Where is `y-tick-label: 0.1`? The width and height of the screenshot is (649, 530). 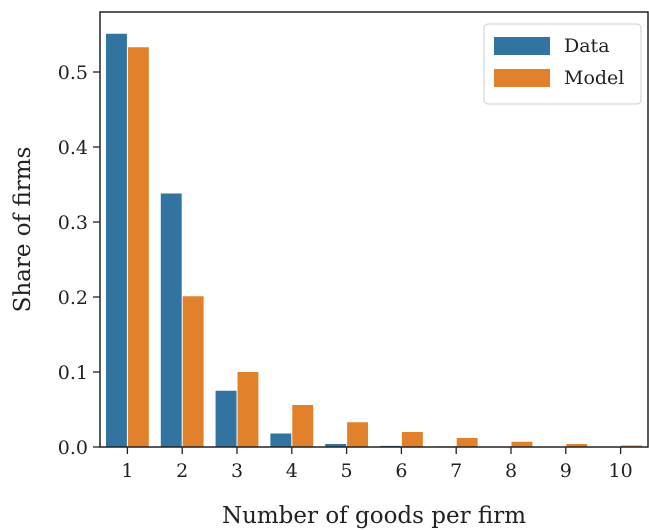 y-tick-label: 0.1 is located at coordinates (73, 373).